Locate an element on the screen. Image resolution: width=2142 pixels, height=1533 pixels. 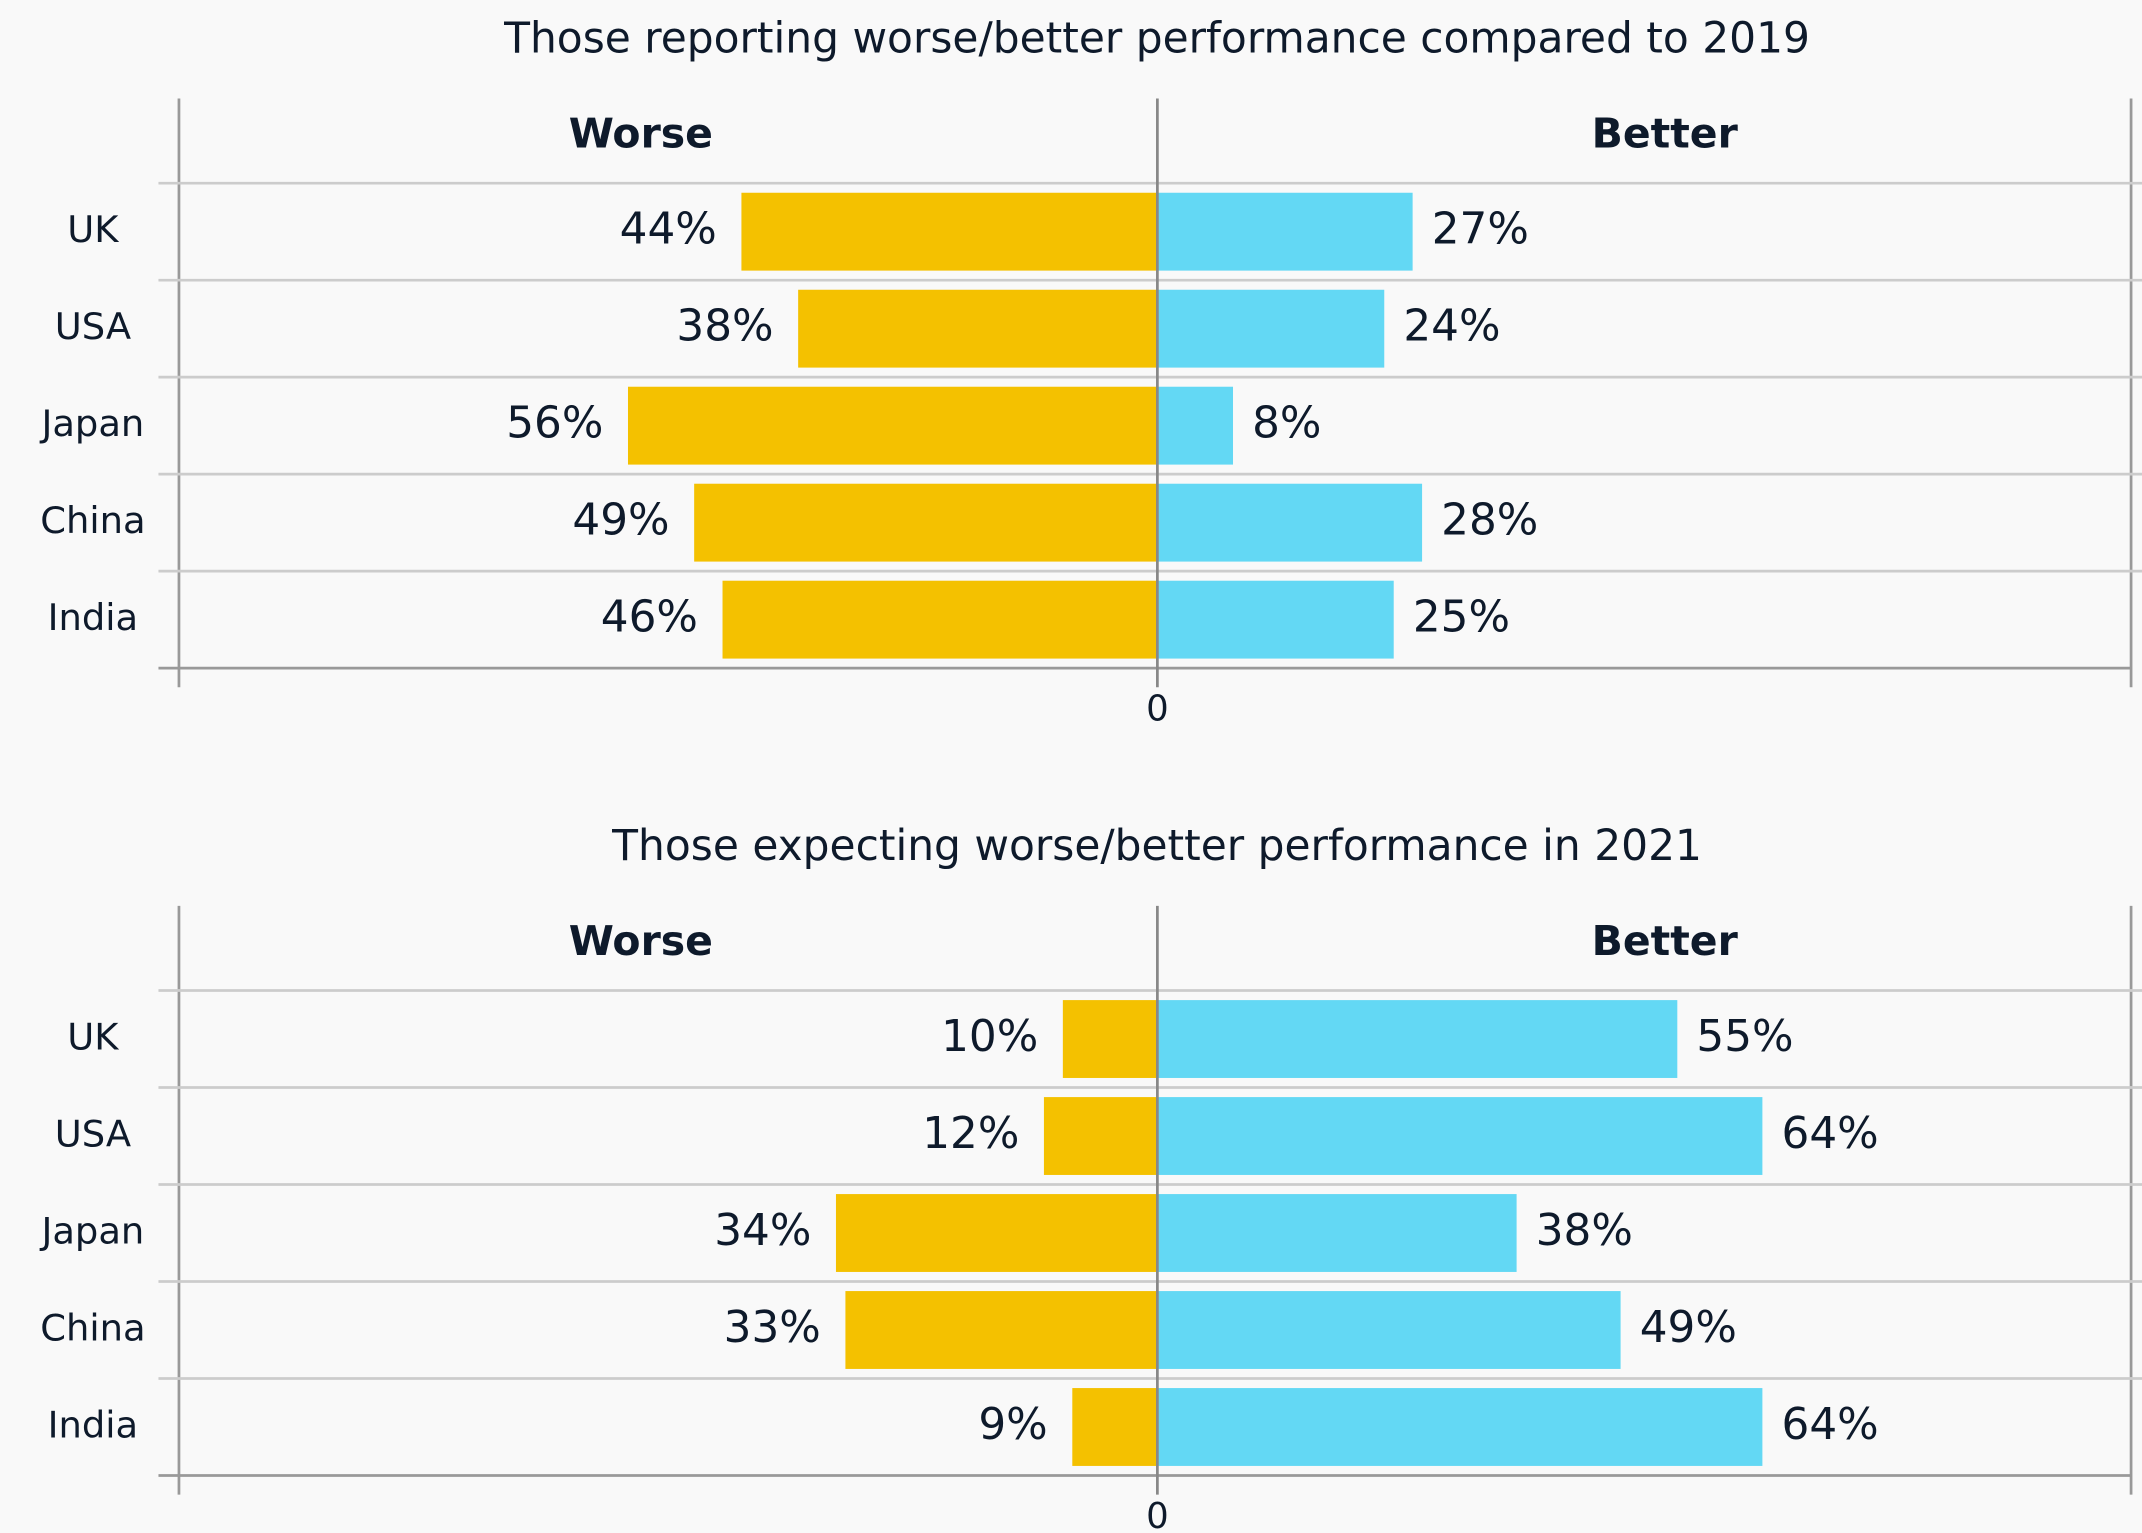
value-label: 33% is located at coordinates (772, 1327).